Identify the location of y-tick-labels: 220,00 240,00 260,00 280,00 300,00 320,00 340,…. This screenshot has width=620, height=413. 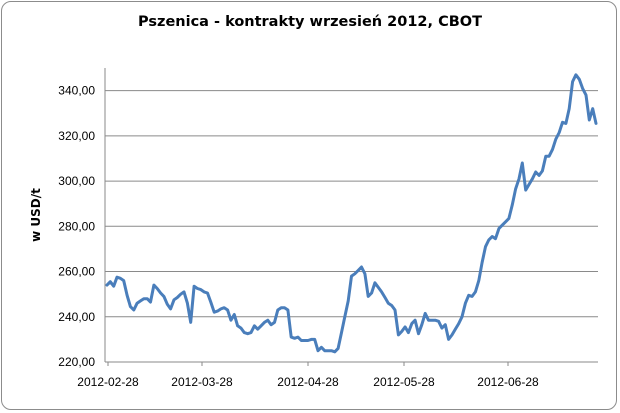
(76, 226).